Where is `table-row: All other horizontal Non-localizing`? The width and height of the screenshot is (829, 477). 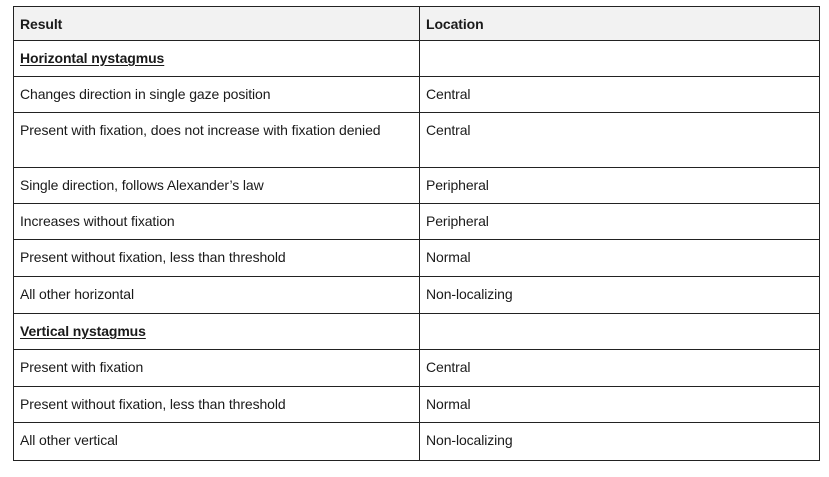
table-row: All other horizontal Non-localizing is located at coordinates (416, 295).